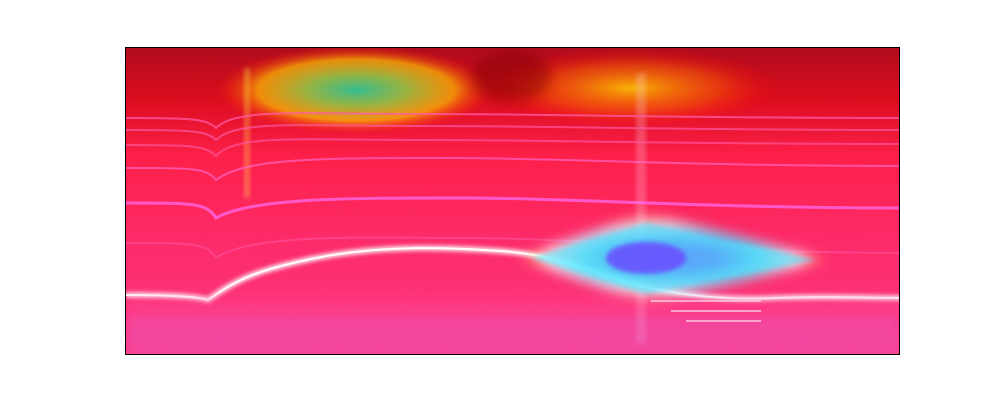 Image resolution: width=1000 pixels, height=400 pixels. What do you see at coordinates (356, 91) in the screenshot?
I see `top-green-glow` at bounding box center [356, 91].